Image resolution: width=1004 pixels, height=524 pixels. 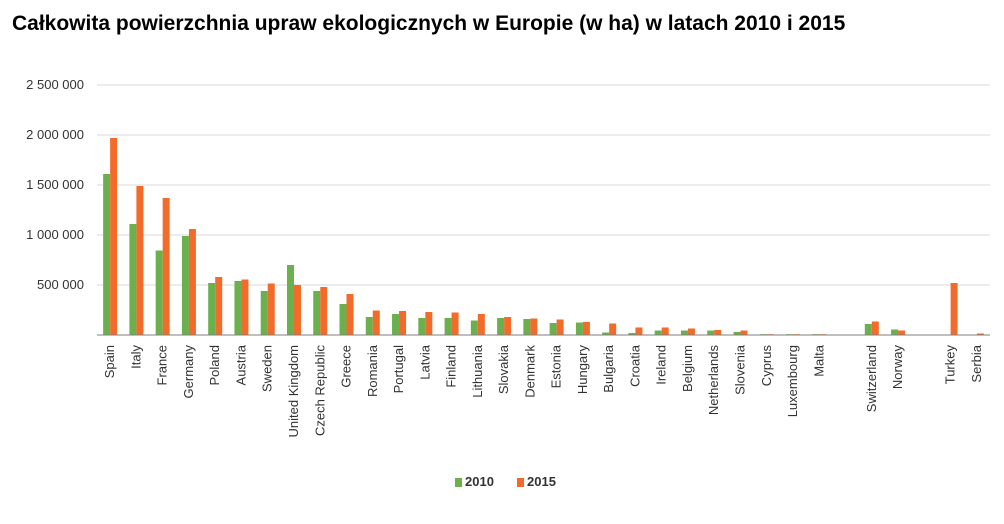 What do you see at coordinates (240, 364) in the screenshot?
I see `x-tick-label: Austria` at bounding box center [240, 364].